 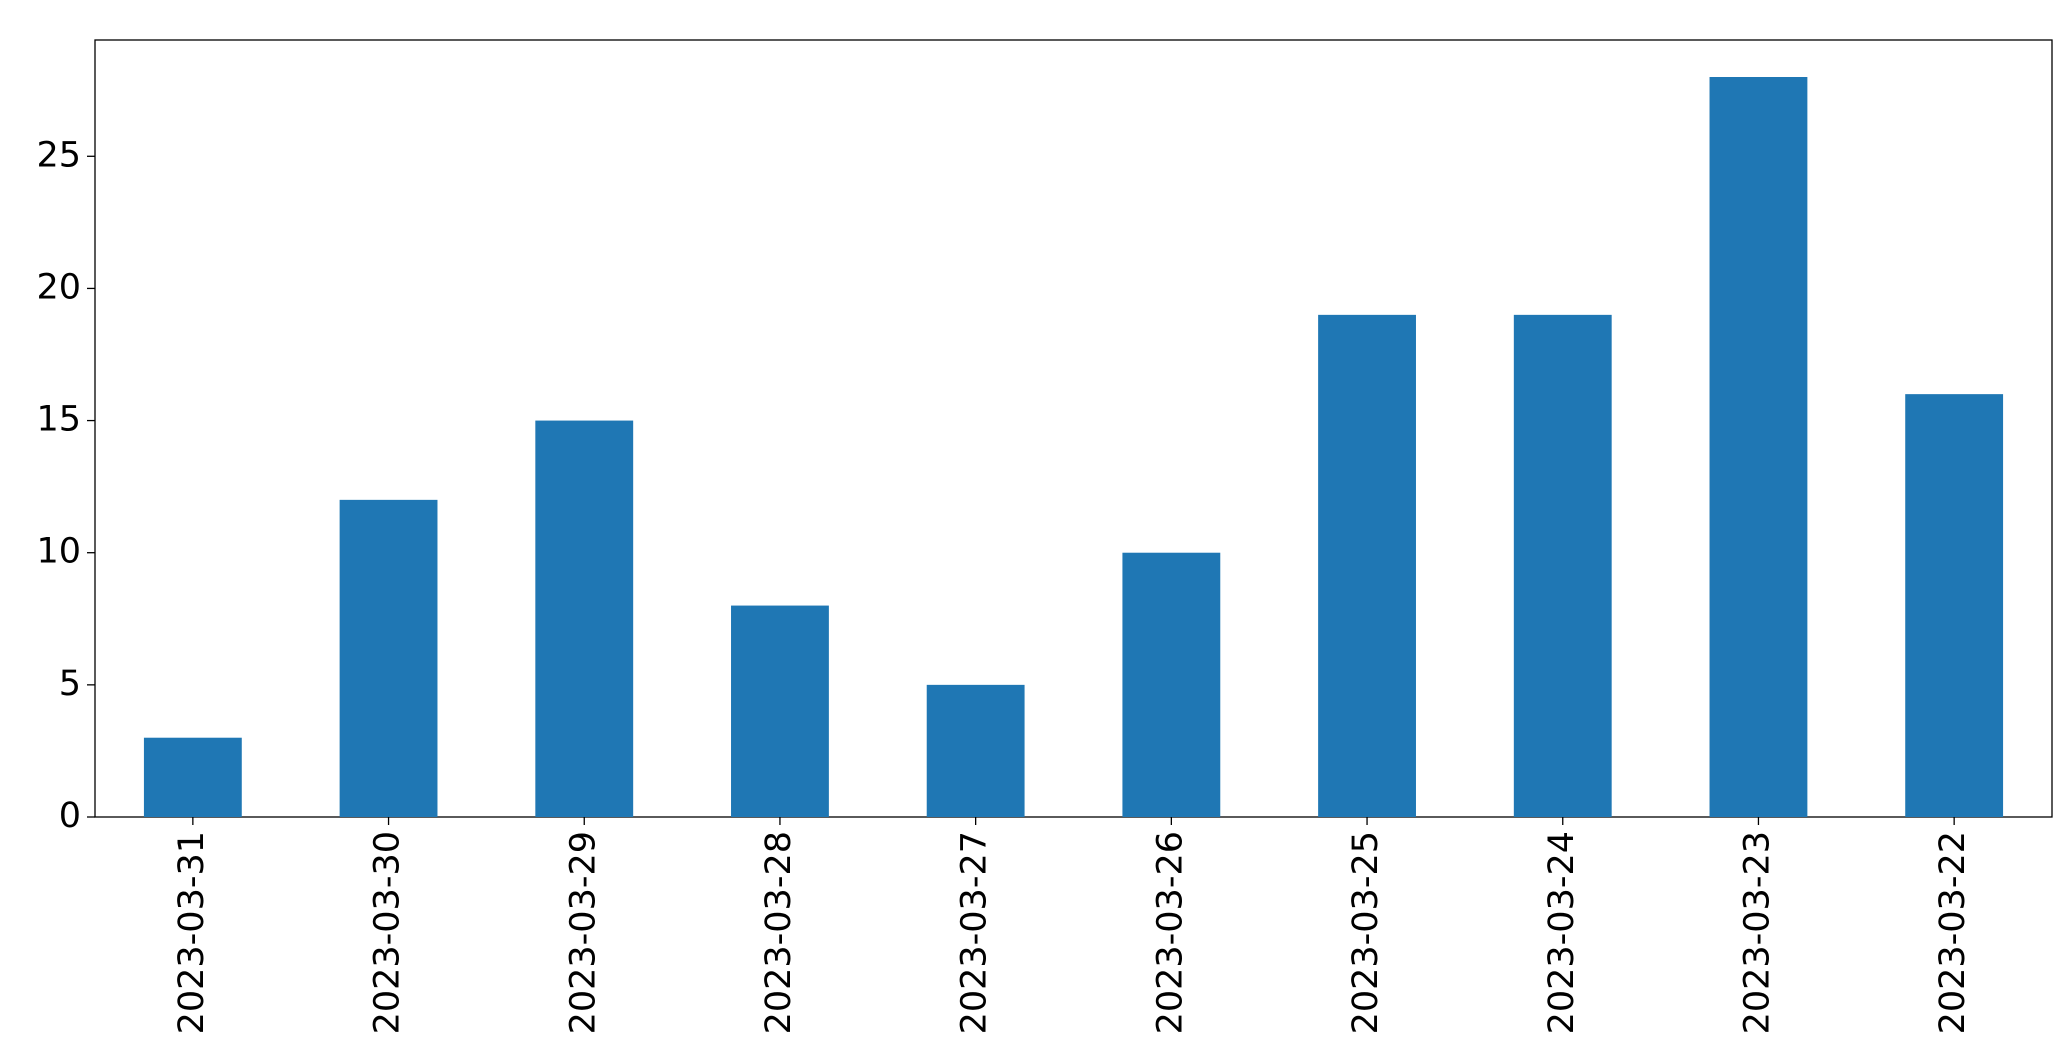 I want to click on x-tick-label: 2023-03-31, so click(x=192, y=932).